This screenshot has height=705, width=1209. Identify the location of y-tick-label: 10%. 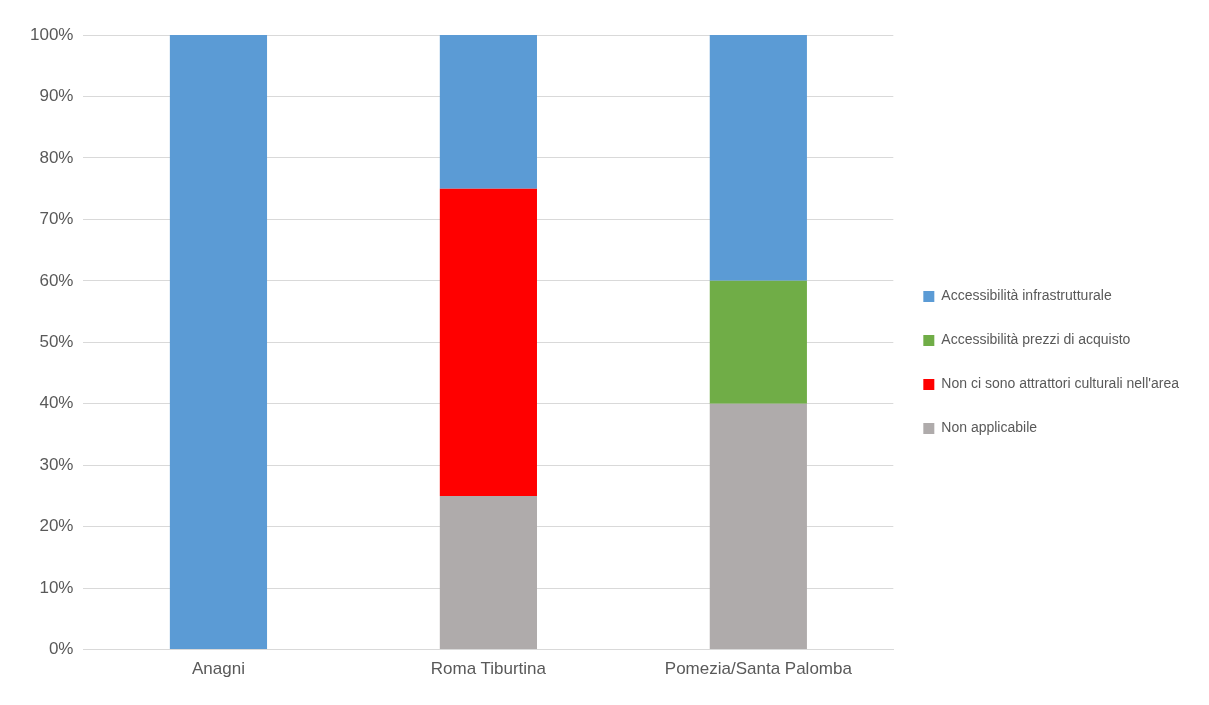
(56, 587).